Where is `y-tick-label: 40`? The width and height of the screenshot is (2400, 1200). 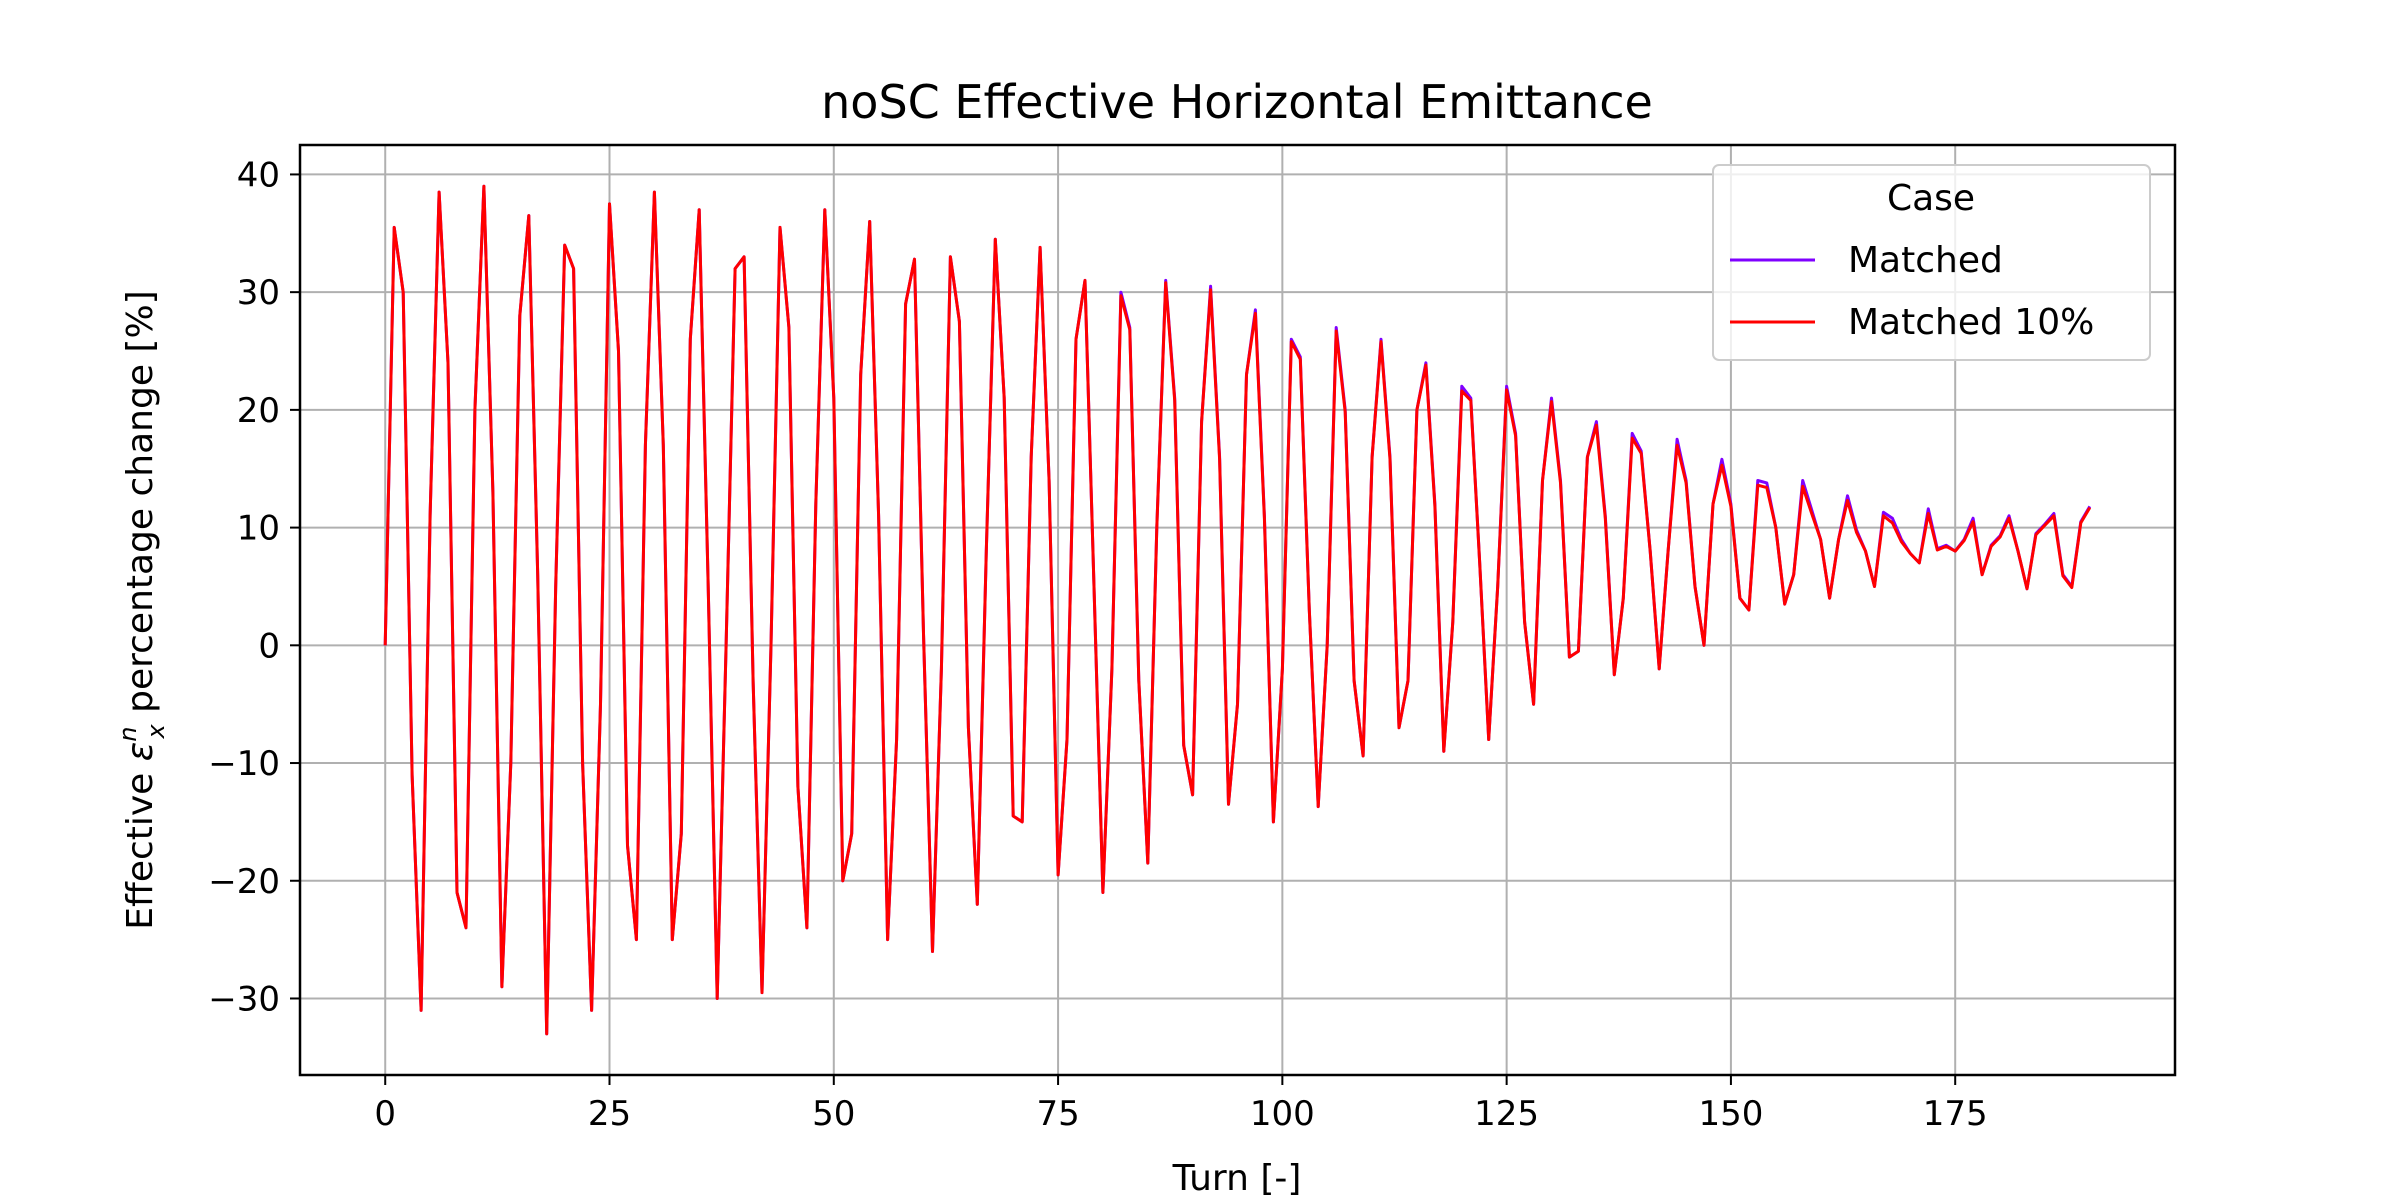 y-tick-label: 40 is located at coordinates (258, 175).